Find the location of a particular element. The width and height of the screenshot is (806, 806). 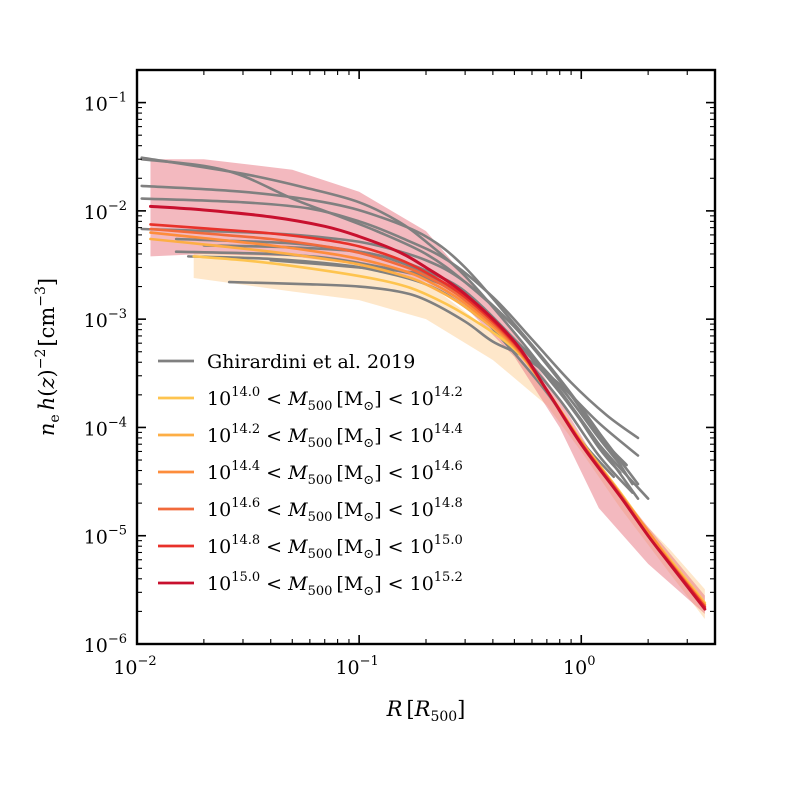

y-tick-label-4: 10⁻³ is located at coordinates (105, 319).